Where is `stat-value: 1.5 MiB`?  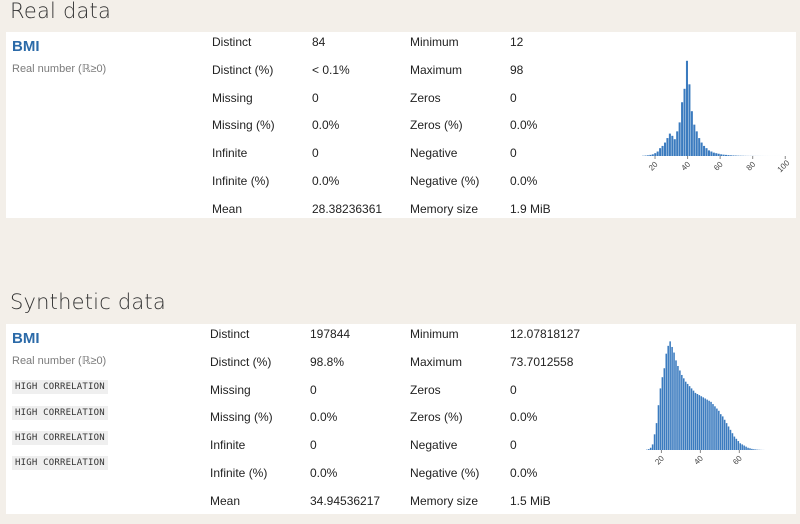
stat-value: 1.5 MiB is located at coordinates (530, 500).